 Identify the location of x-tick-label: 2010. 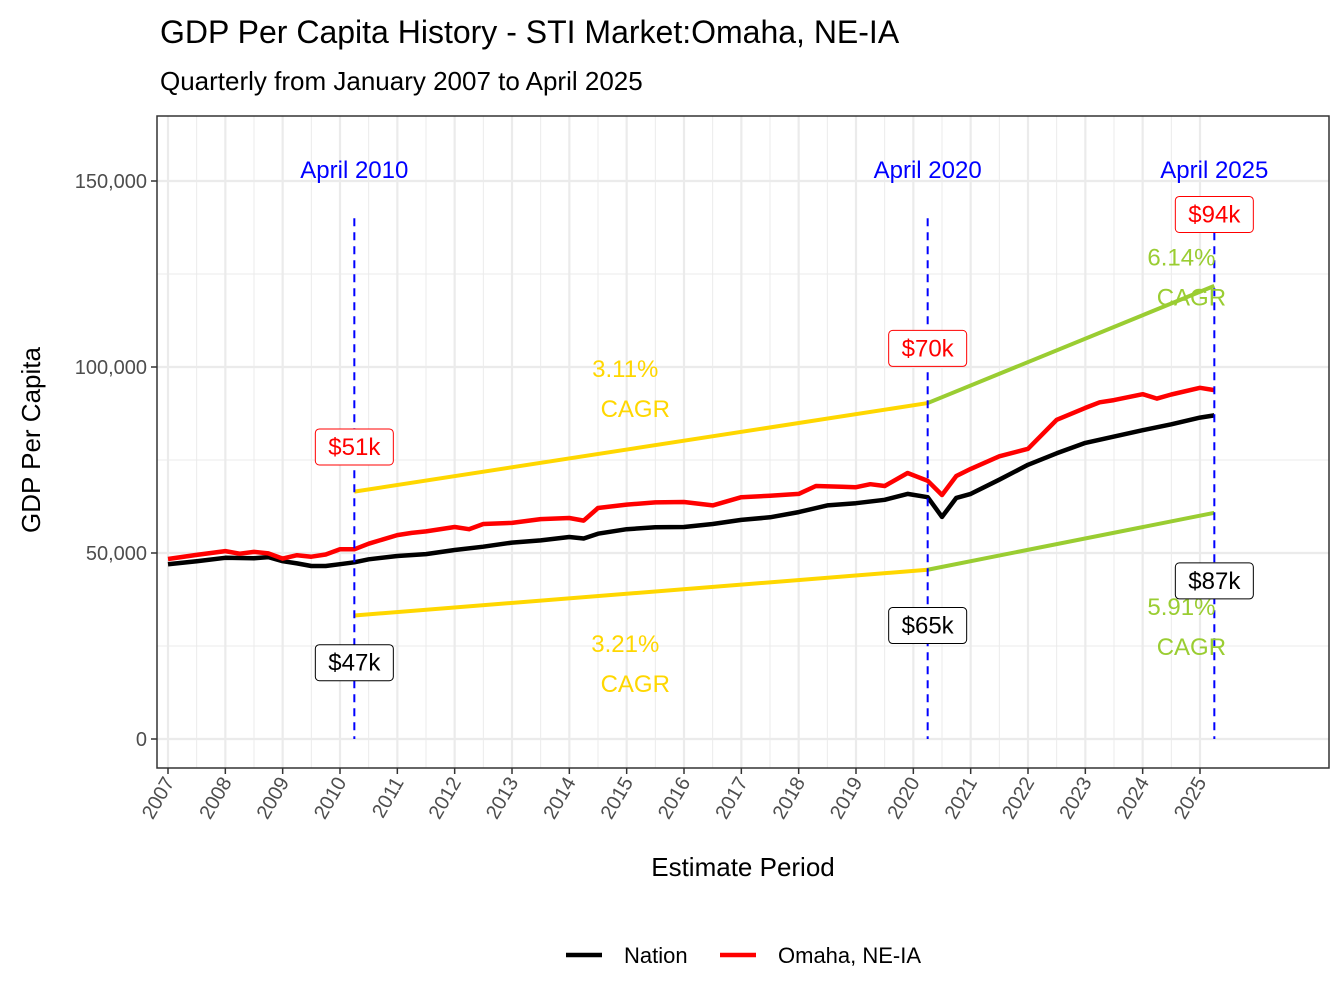
(330, 799).